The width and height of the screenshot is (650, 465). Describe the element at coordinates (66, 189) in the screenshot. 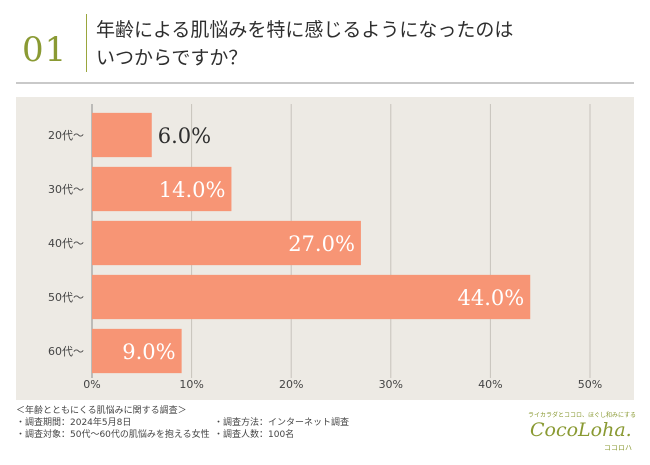

I see `y-tick-label: 30代〜` at that location.